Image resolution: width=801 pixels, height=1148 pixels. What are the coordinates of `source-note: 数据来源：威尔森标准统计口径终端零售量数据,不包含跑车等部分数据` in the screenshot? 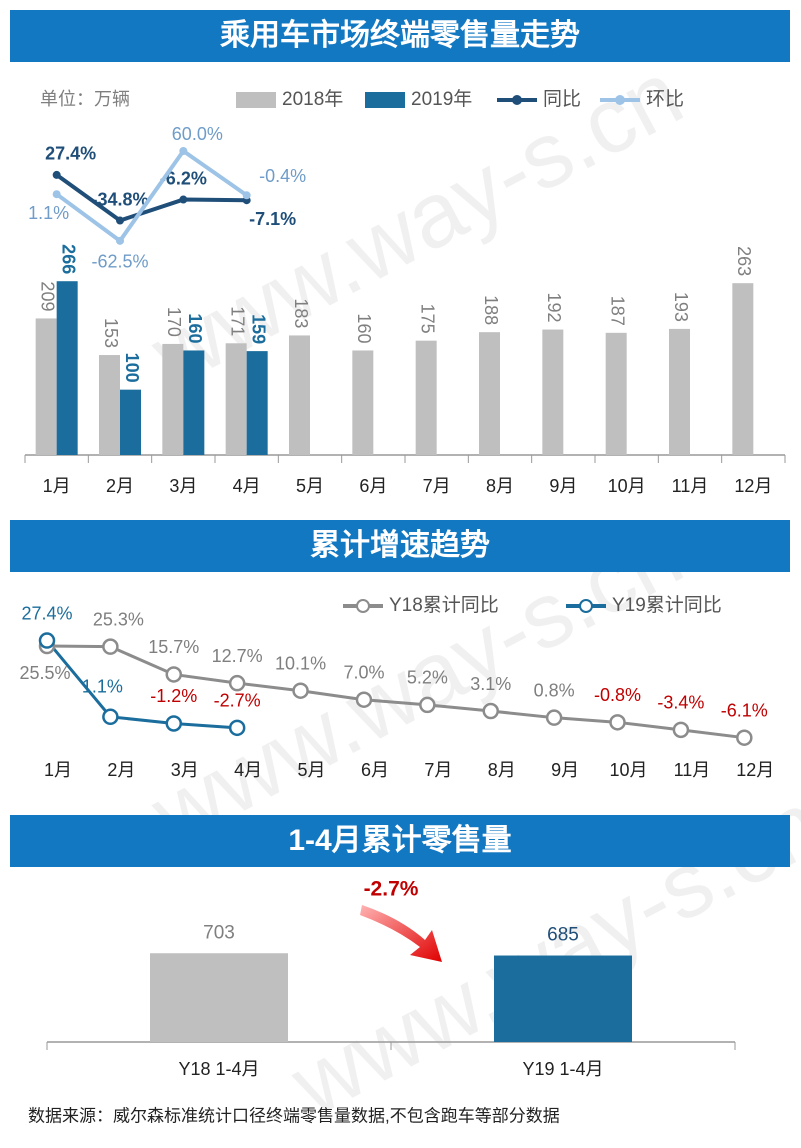 It's located at (294, 1115).